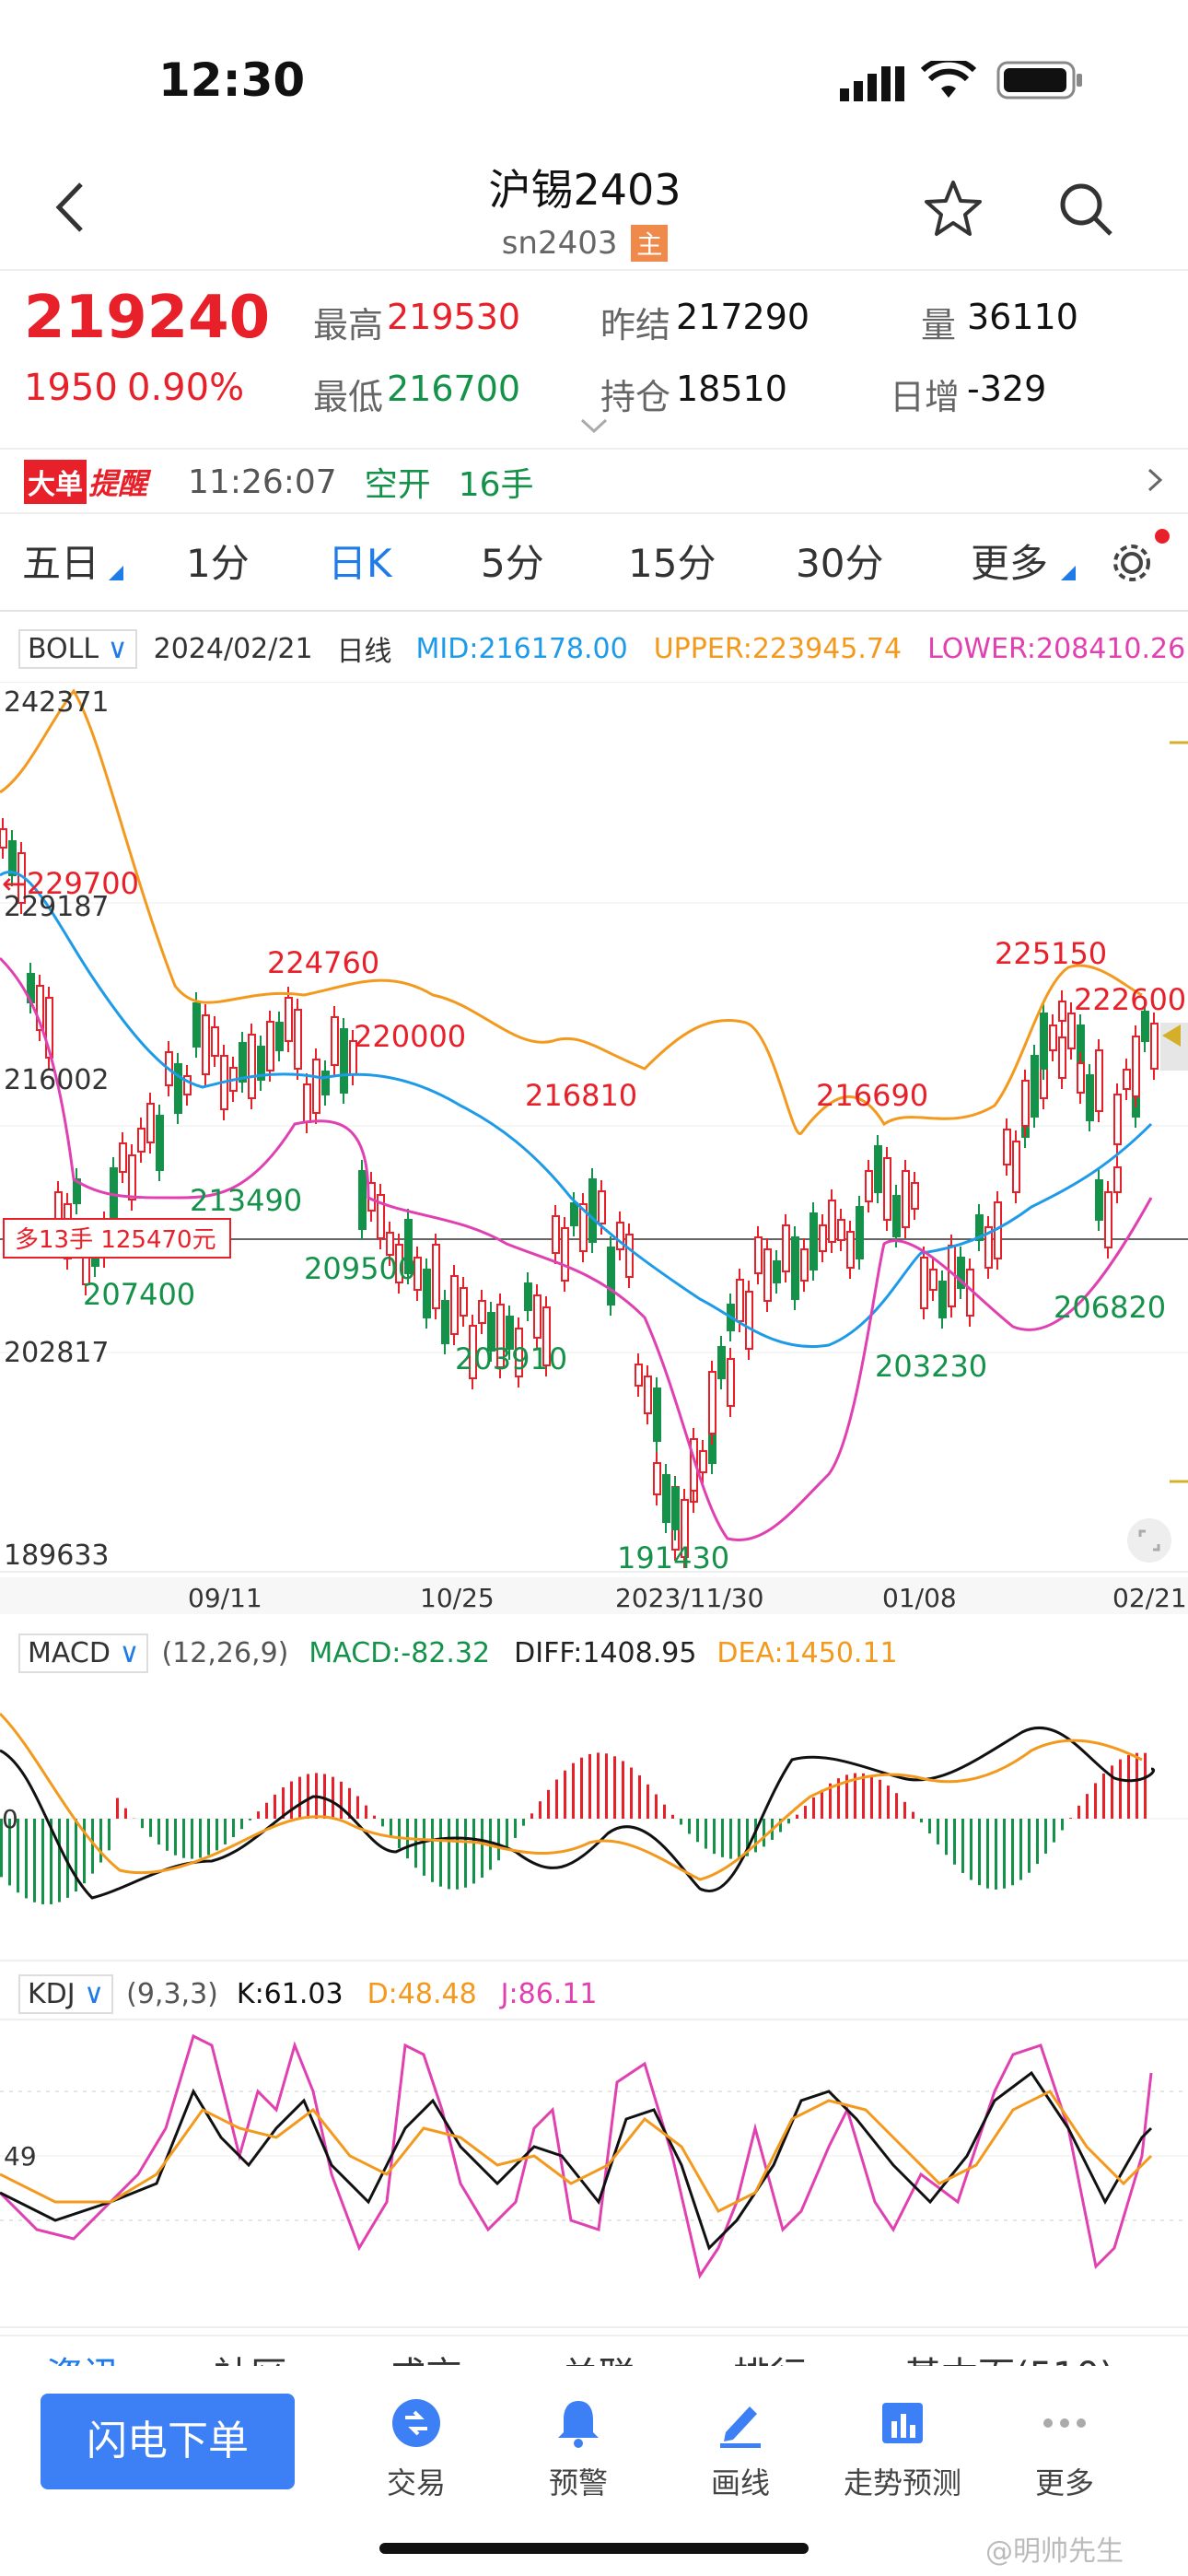 The image size is (1188, 2576). Describe the element at coordinates (840, 563) in the screenshot. I see `tab-30min: 30分` at that location.